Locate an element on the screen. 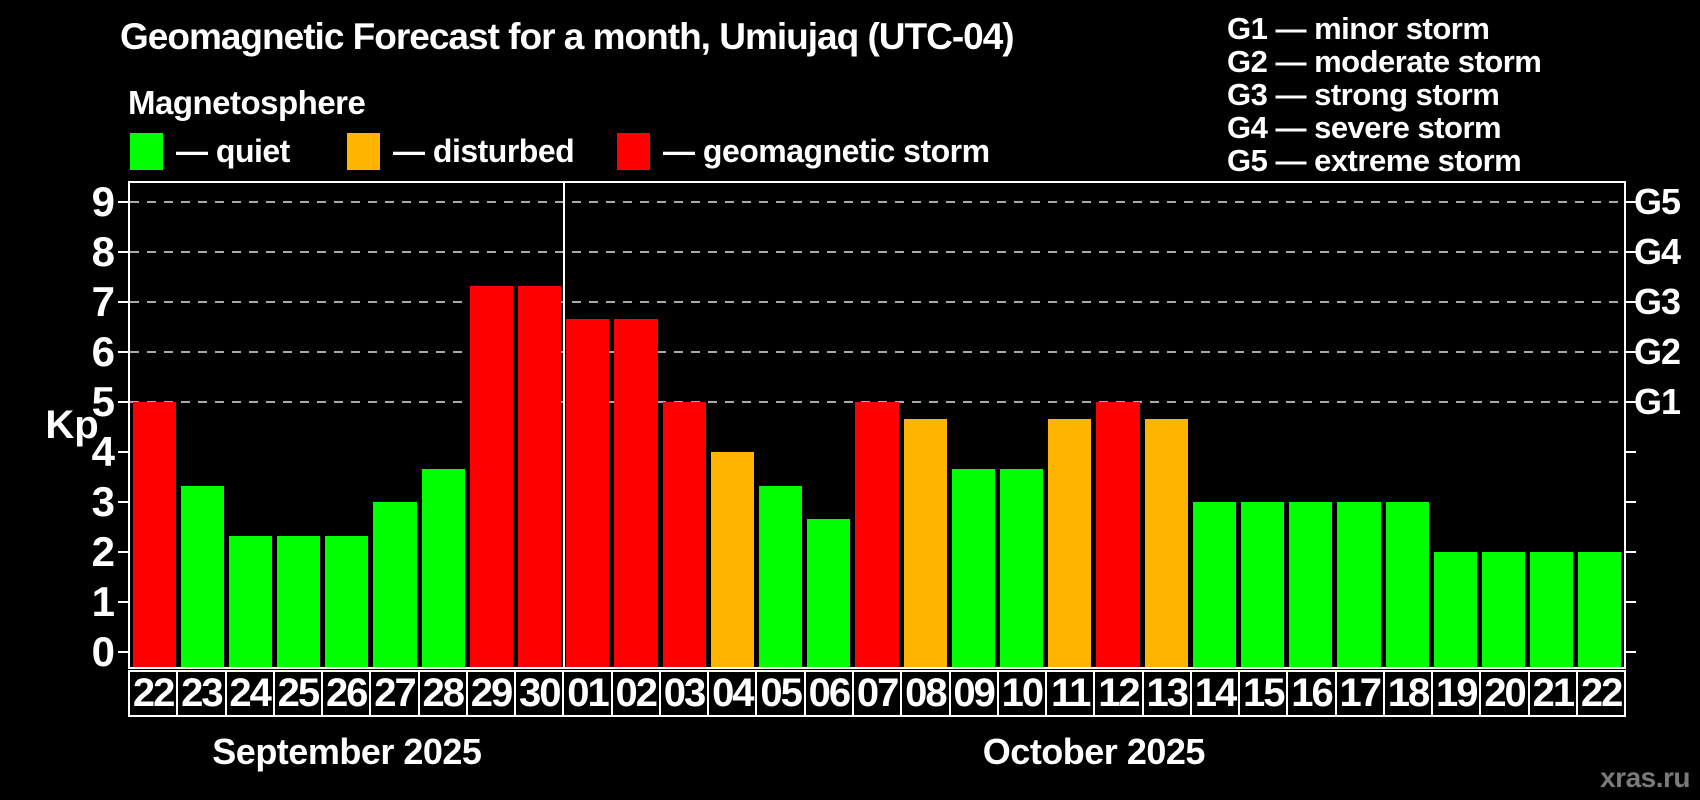 This screenshot has height=800, width=1700. date-cell-04: 04 is located at coordinates (732, 693).